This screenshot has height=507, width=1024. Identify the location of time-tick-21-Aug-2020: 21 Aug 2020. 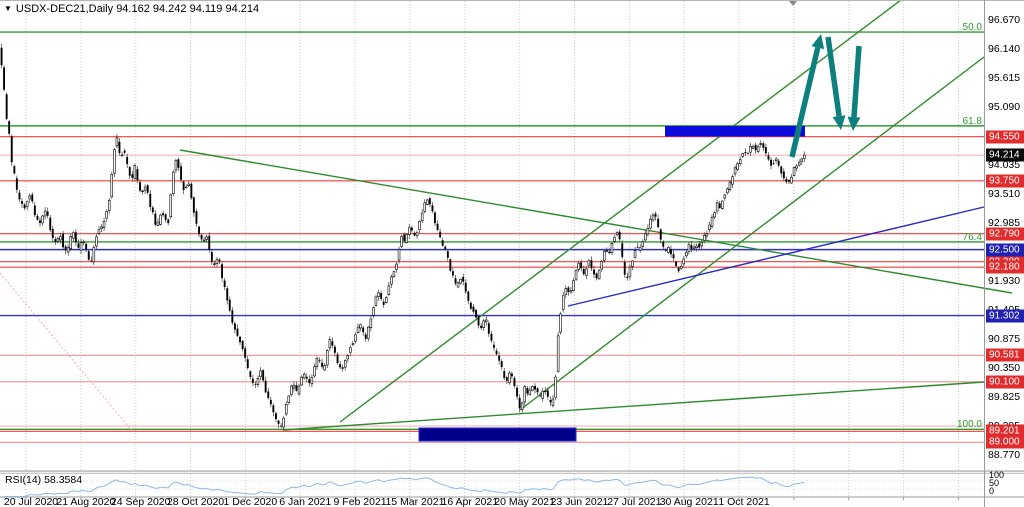
(86, 501).